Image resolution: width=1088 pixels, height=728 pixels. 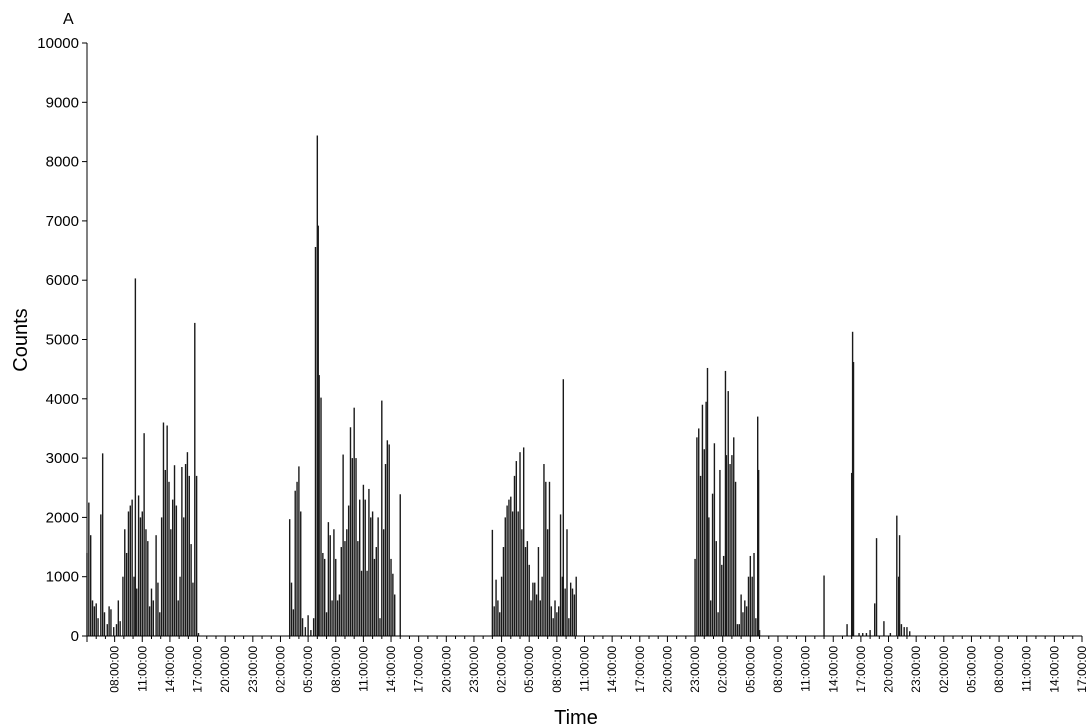 What do you see at coordinates (640, 669) in the screenshot?
I see `x-tick-label: 17:00:00` at bounding box center [640, 669].